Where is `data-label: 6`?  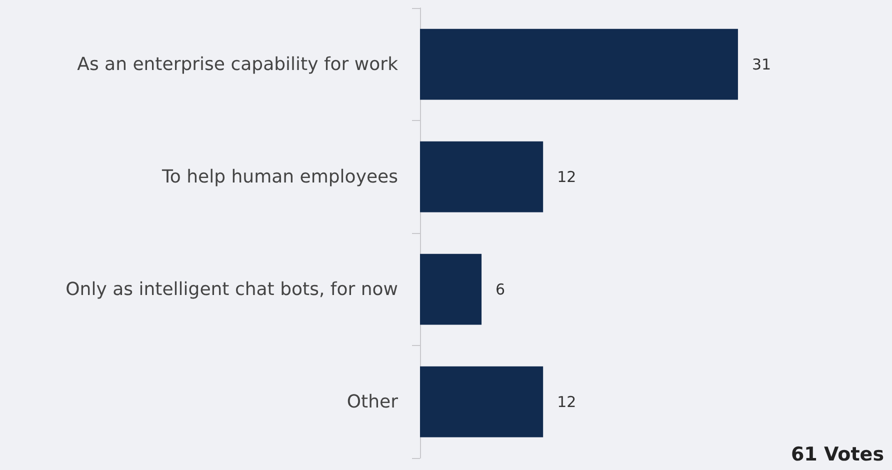
data-label: 6 is located at coordinates (501, 289).